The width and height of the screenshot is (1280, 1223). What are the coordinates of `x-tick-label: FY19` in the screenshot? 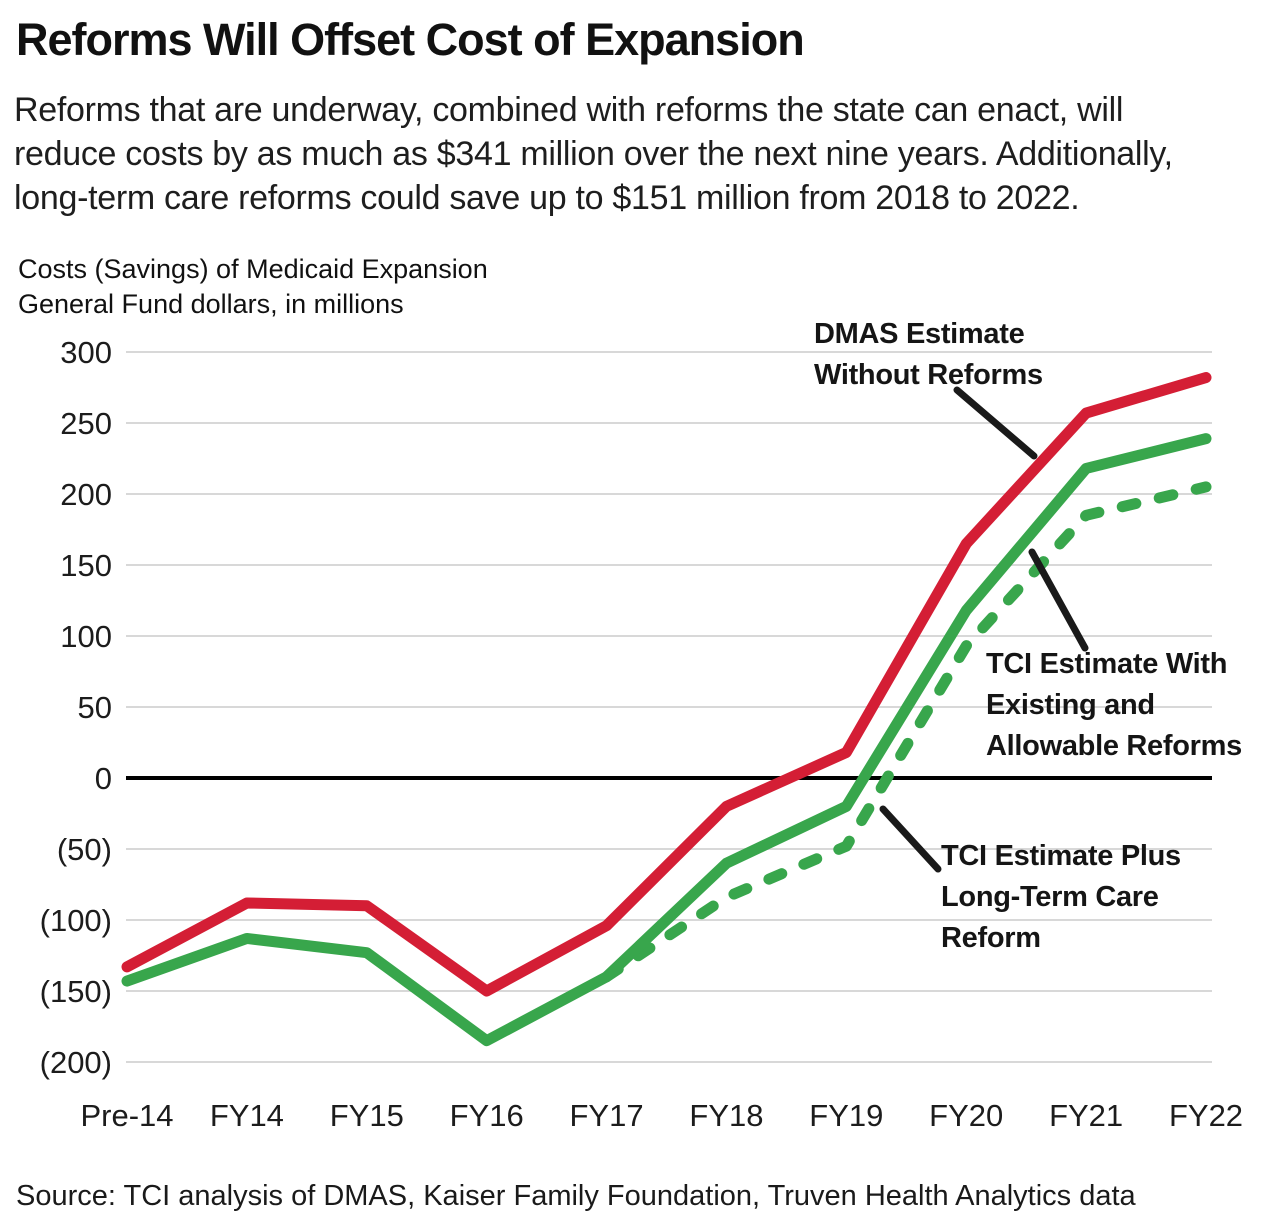 It's located at (846, 1115).